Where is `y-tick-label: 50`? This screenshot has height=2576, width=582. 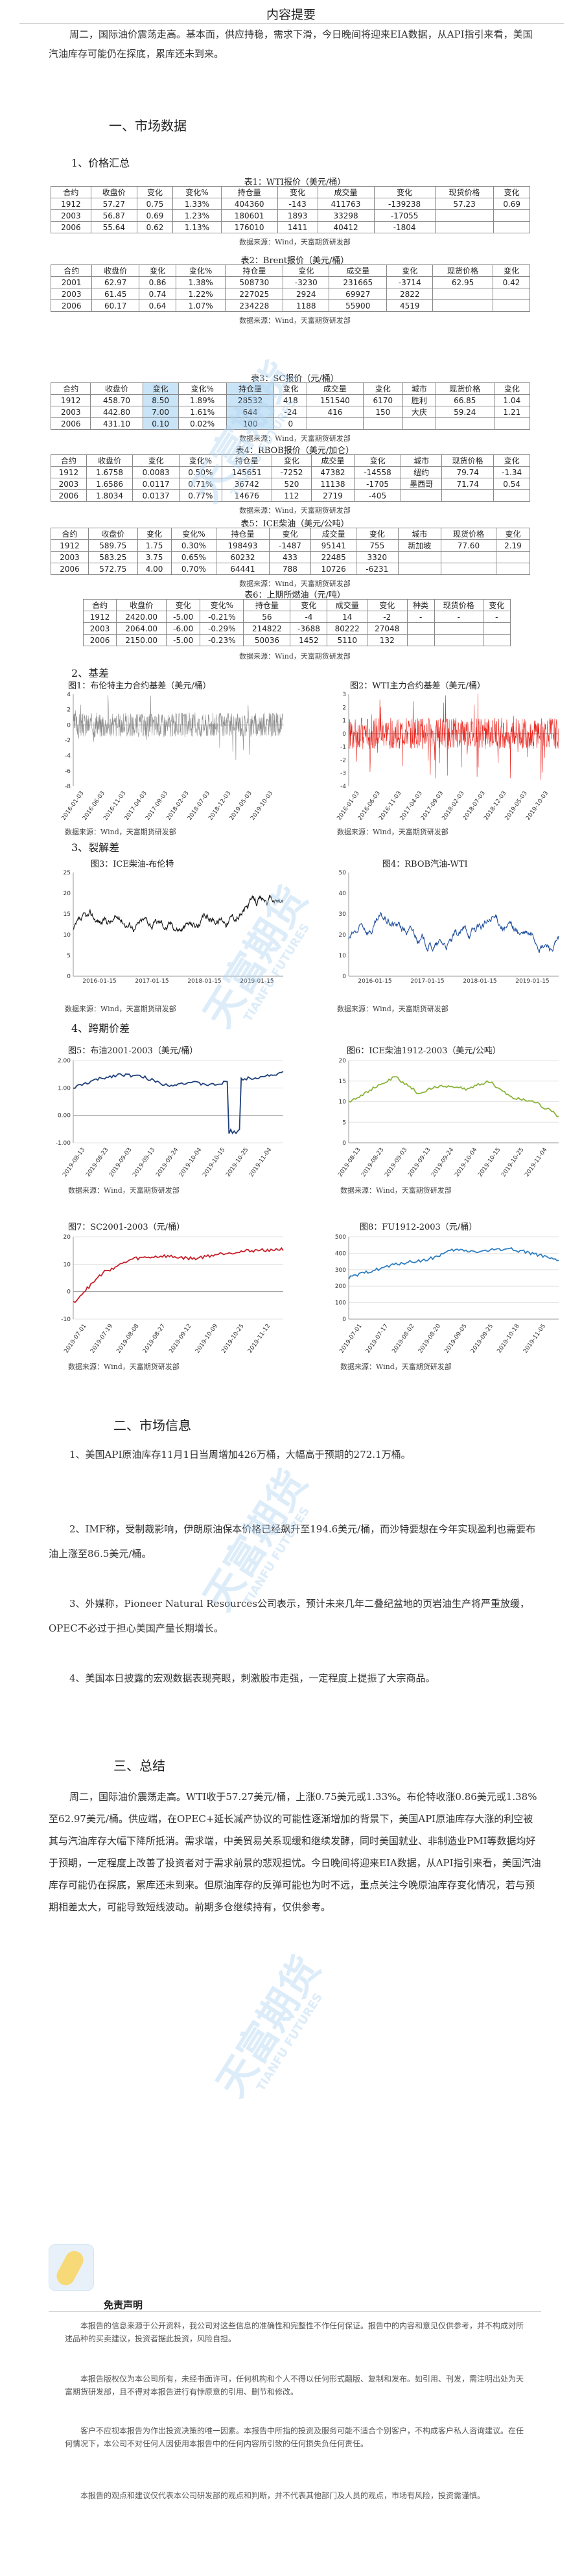 y-tick-label: 50 is located at coordinates (343, 873).